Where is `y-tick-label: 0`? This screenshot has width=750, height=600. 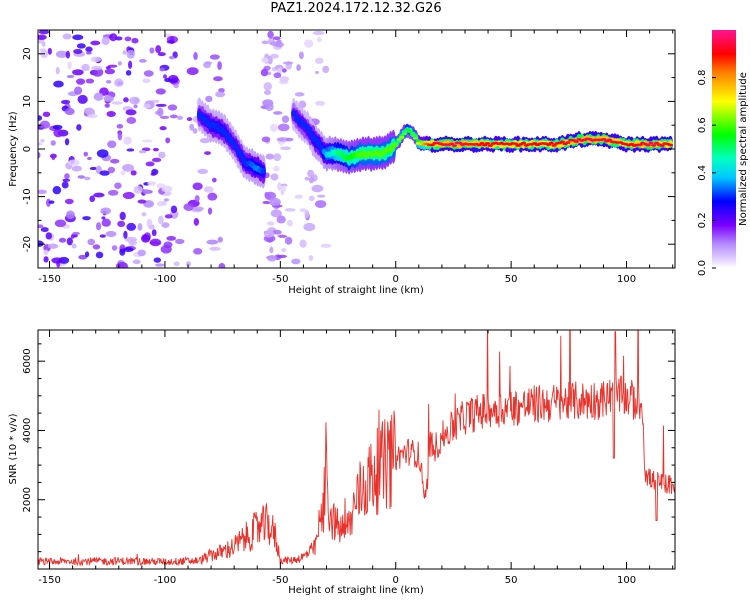
y-tick-label: 0 is located at coordinates (27, 149).